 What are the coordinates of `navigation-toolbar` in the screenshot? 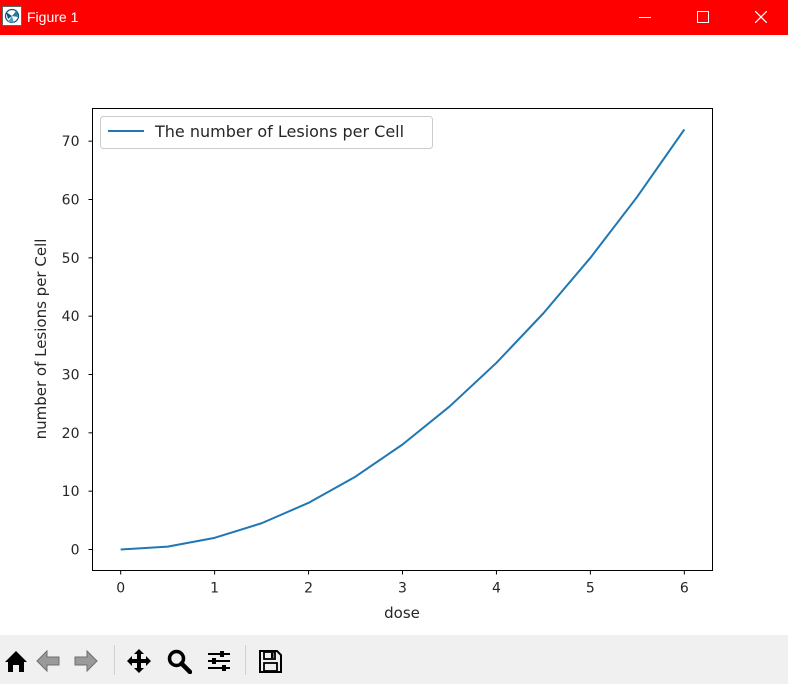 It's located at (394, 659).